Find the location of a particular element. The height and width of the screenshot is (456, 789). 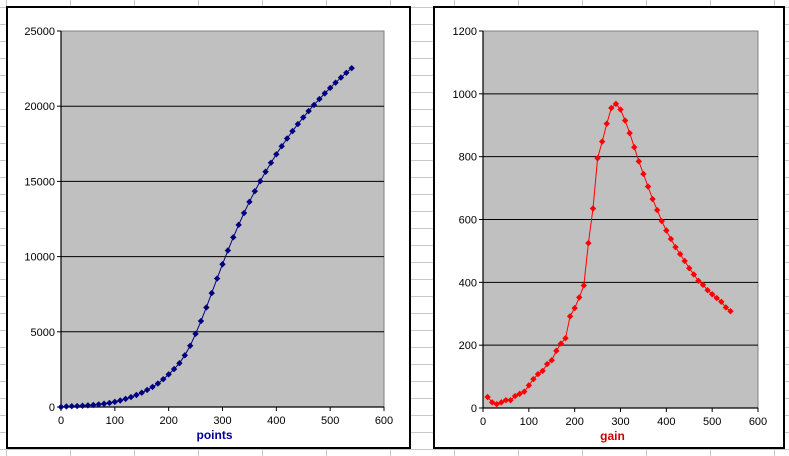

x-tick-label: 0 is located at coordinates (61, 421).